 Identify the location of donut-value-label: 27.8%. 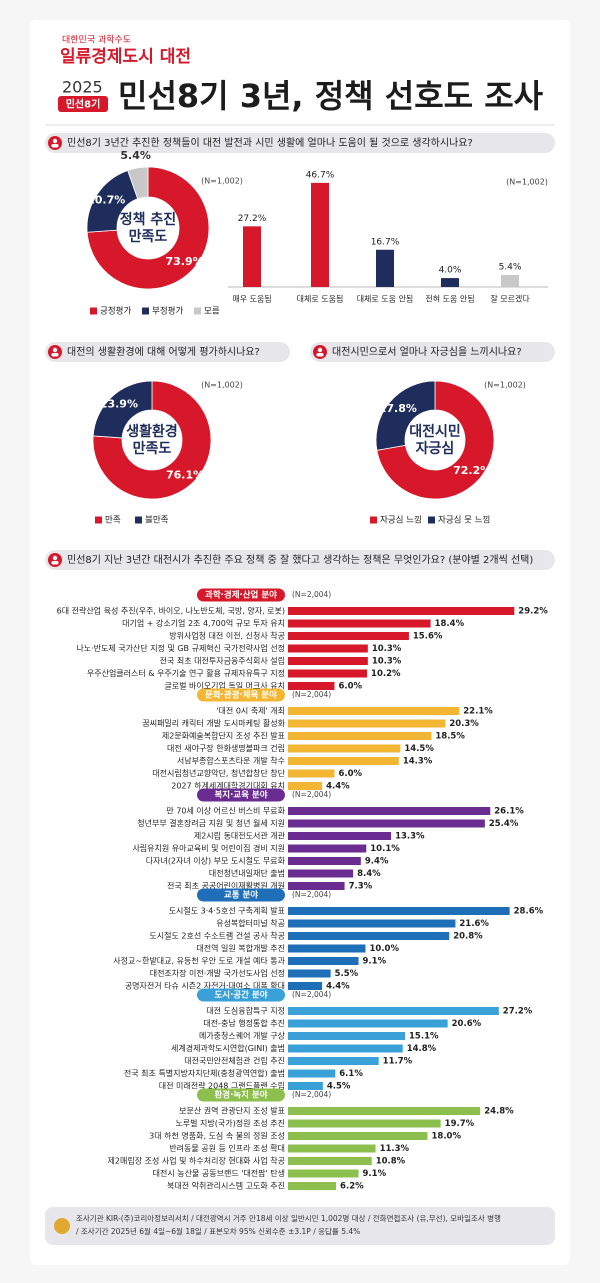
(398, 408).